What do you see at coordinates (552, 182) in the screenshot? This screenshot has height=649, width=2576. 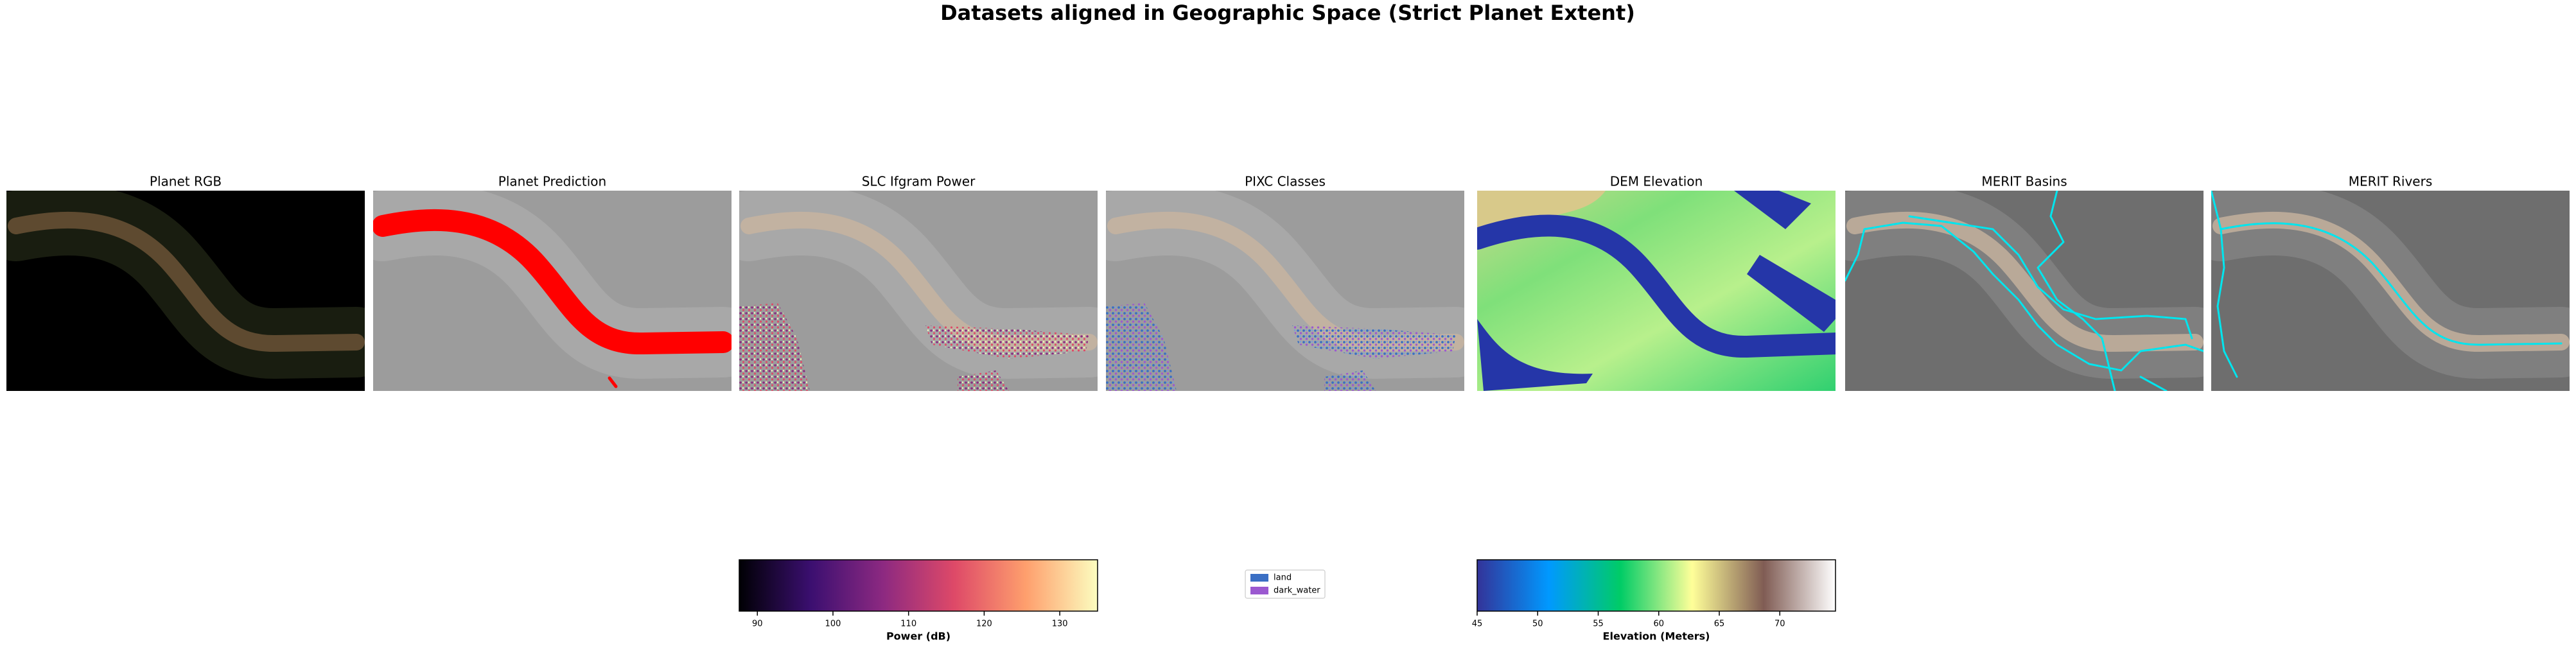 I see `panel-title: Planet Prediction` at bounding box center [552, 182].